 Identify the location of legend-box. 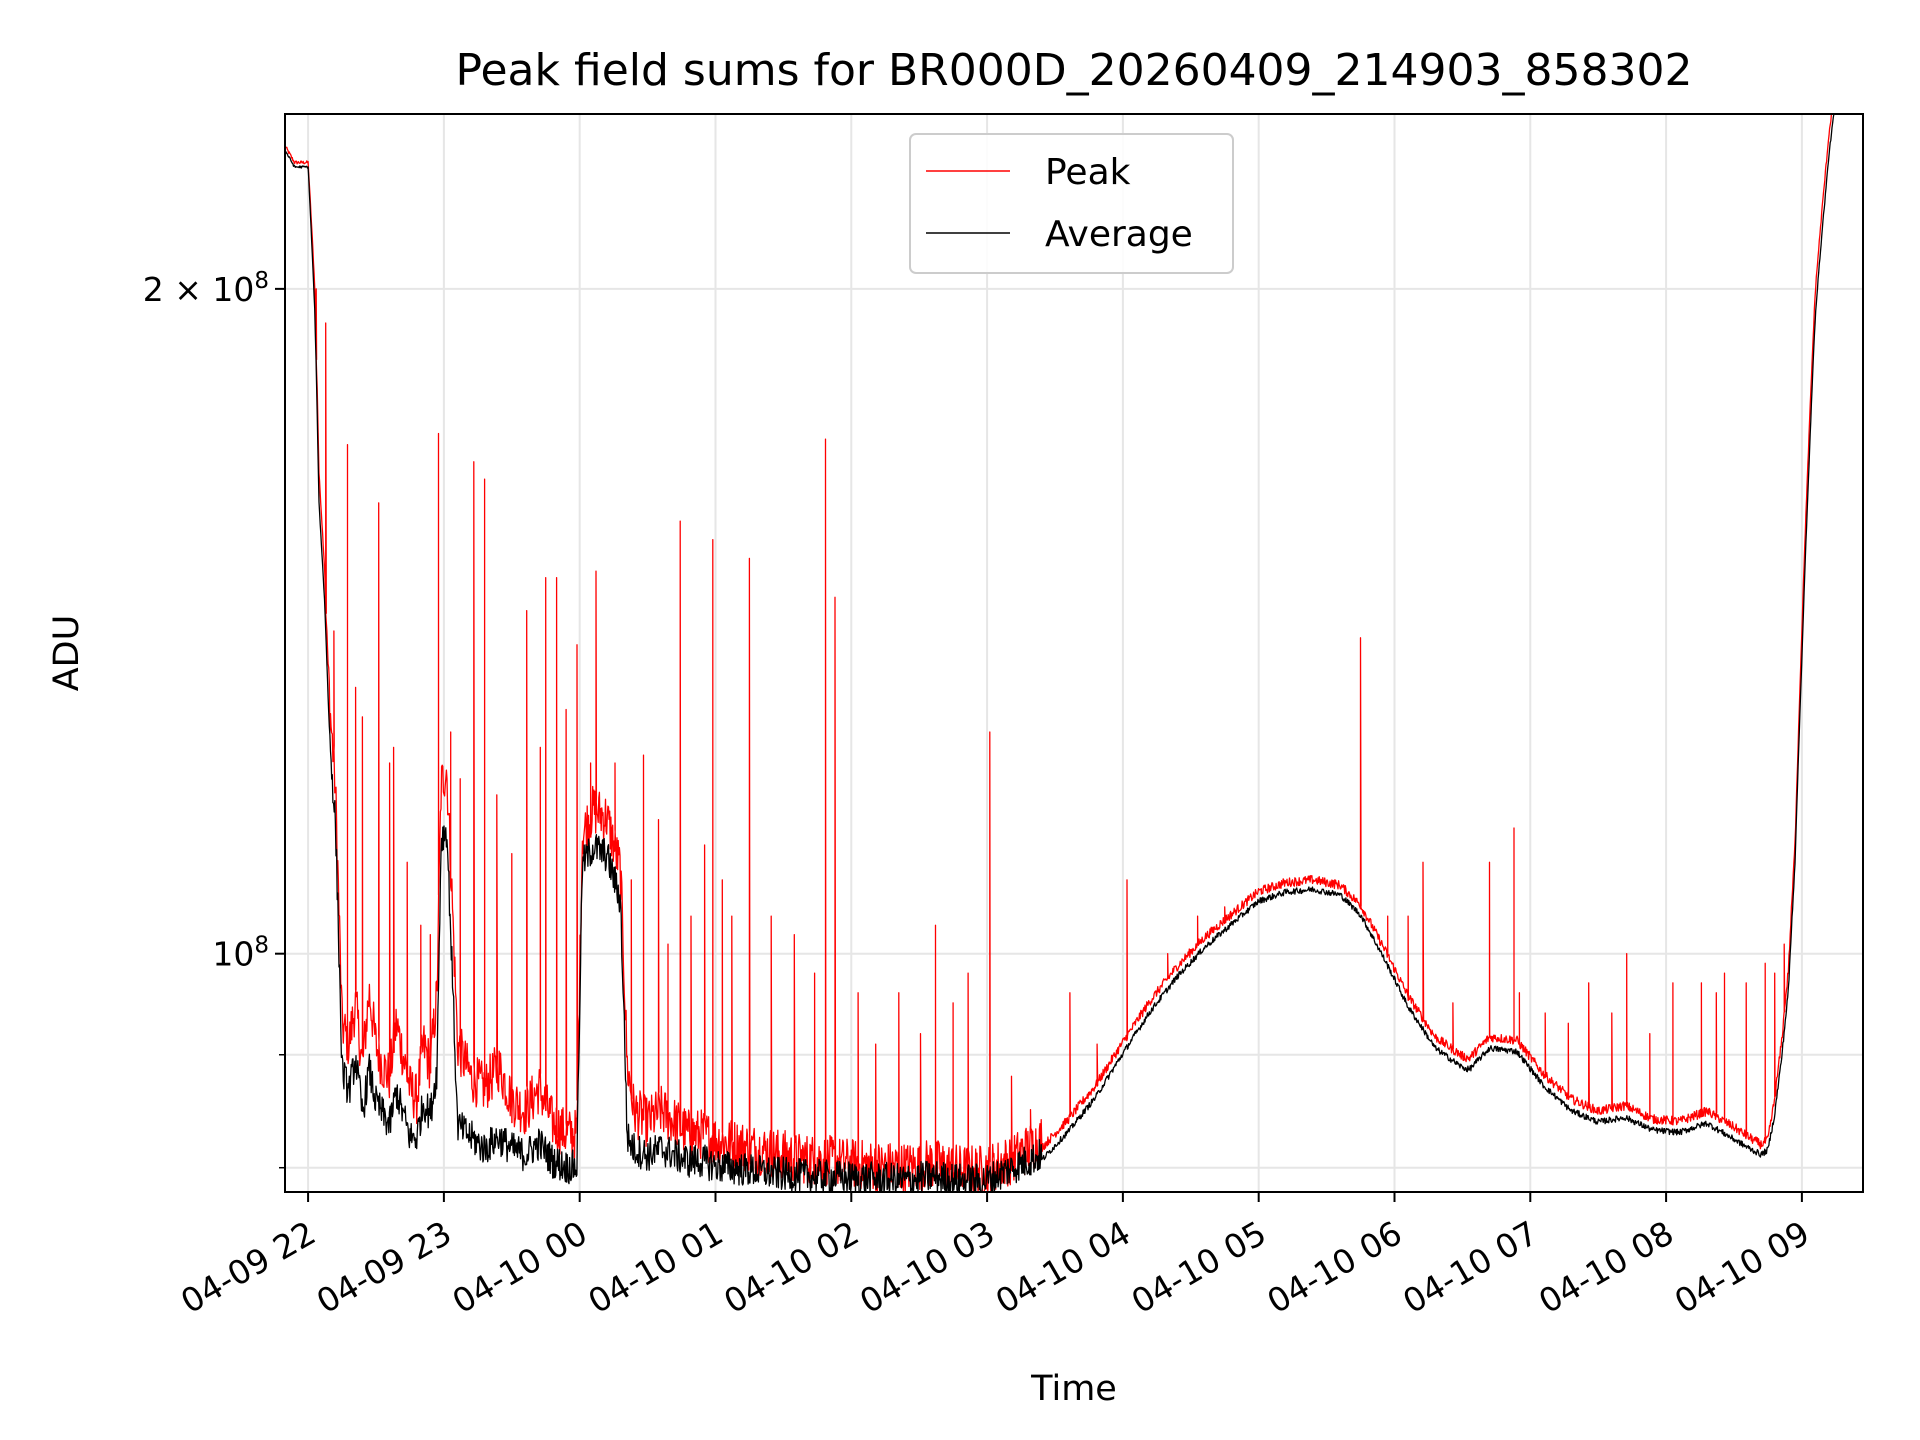
(1071, 203).